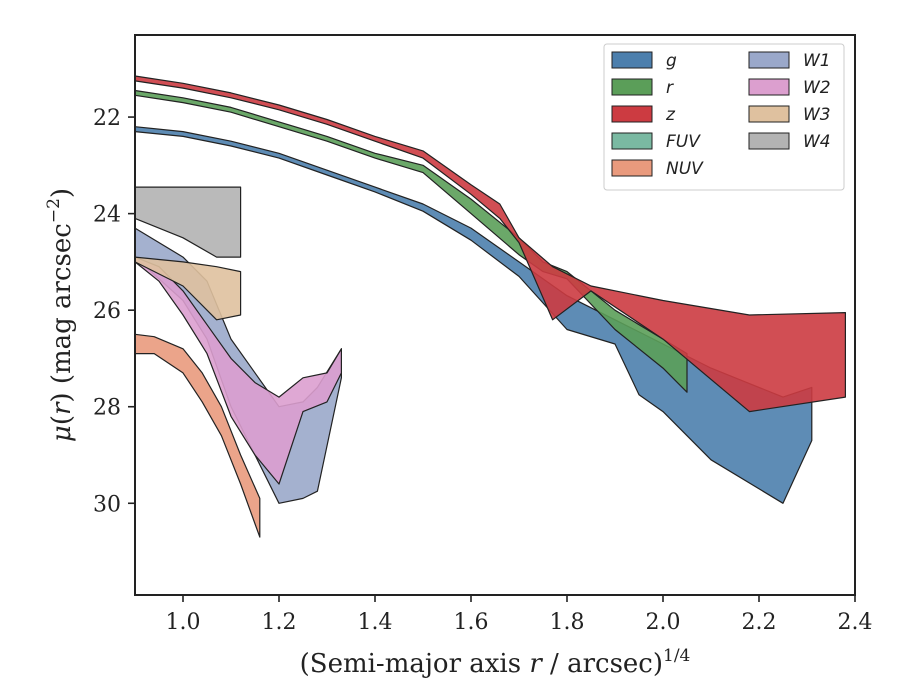 This screenshot has width=900, height=700. I want to click on legend-label-nuv: NUV, so click(685, 169).